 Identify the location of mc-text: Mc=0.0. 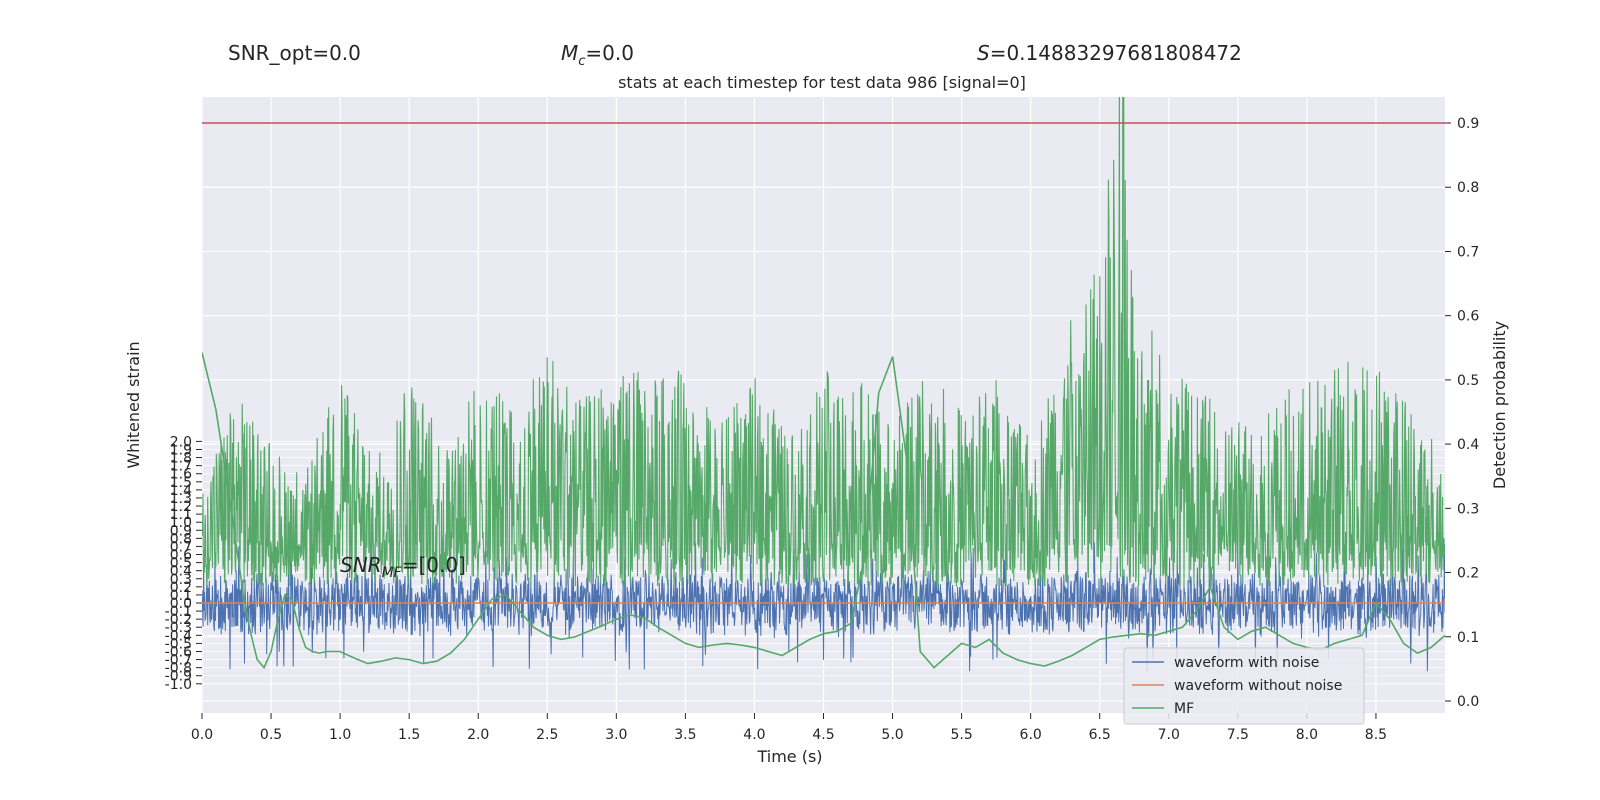
(597, 55).